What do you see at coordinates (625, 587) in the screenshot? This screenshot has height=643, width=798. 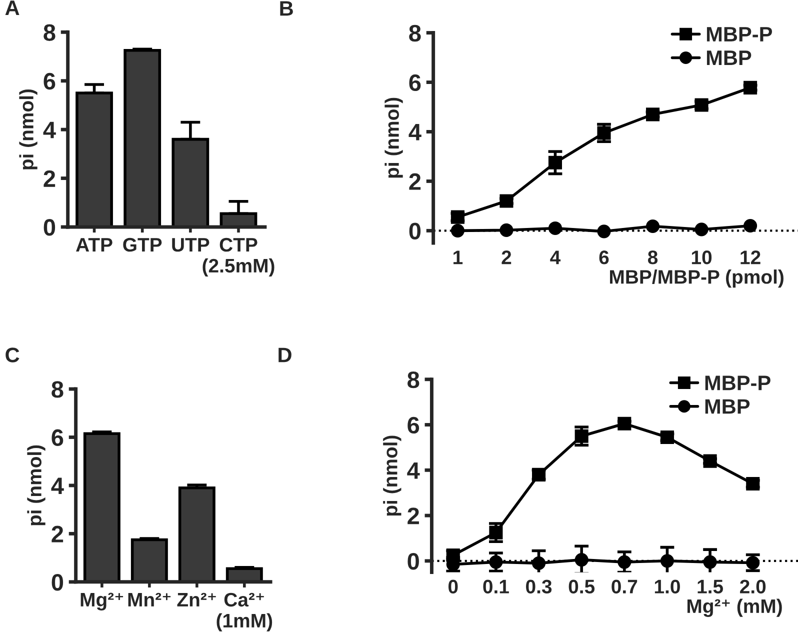 I see `x-tick-label: 0.7` at bounding box center [625, 587].